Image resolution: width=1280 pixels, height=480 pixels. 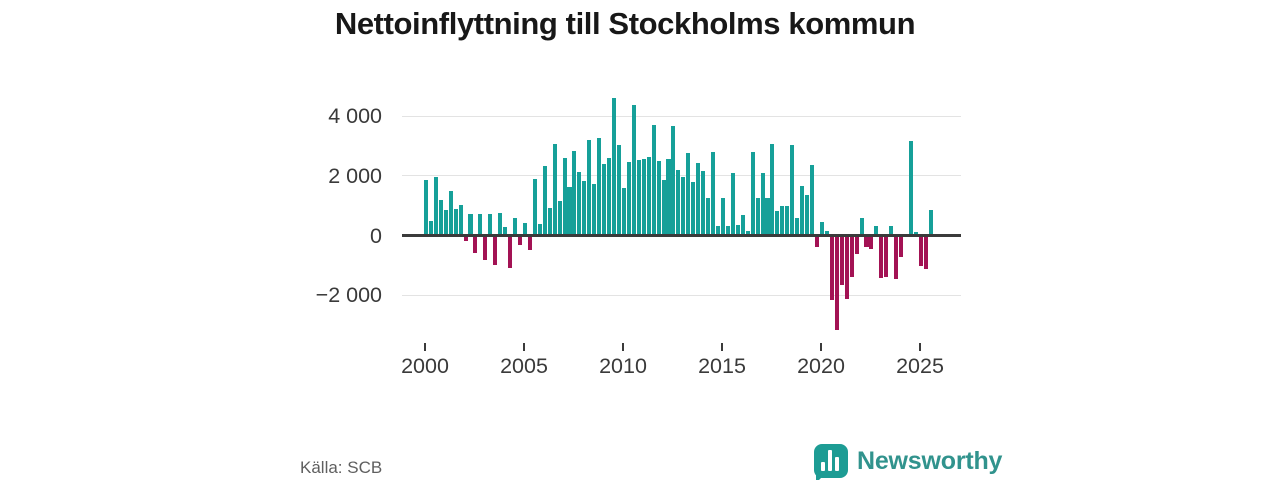 What do you see at coordinates (425, 366) in the screenshot?
I see `x-axis-tick-label: 2000` at bounding box center [425, 366].